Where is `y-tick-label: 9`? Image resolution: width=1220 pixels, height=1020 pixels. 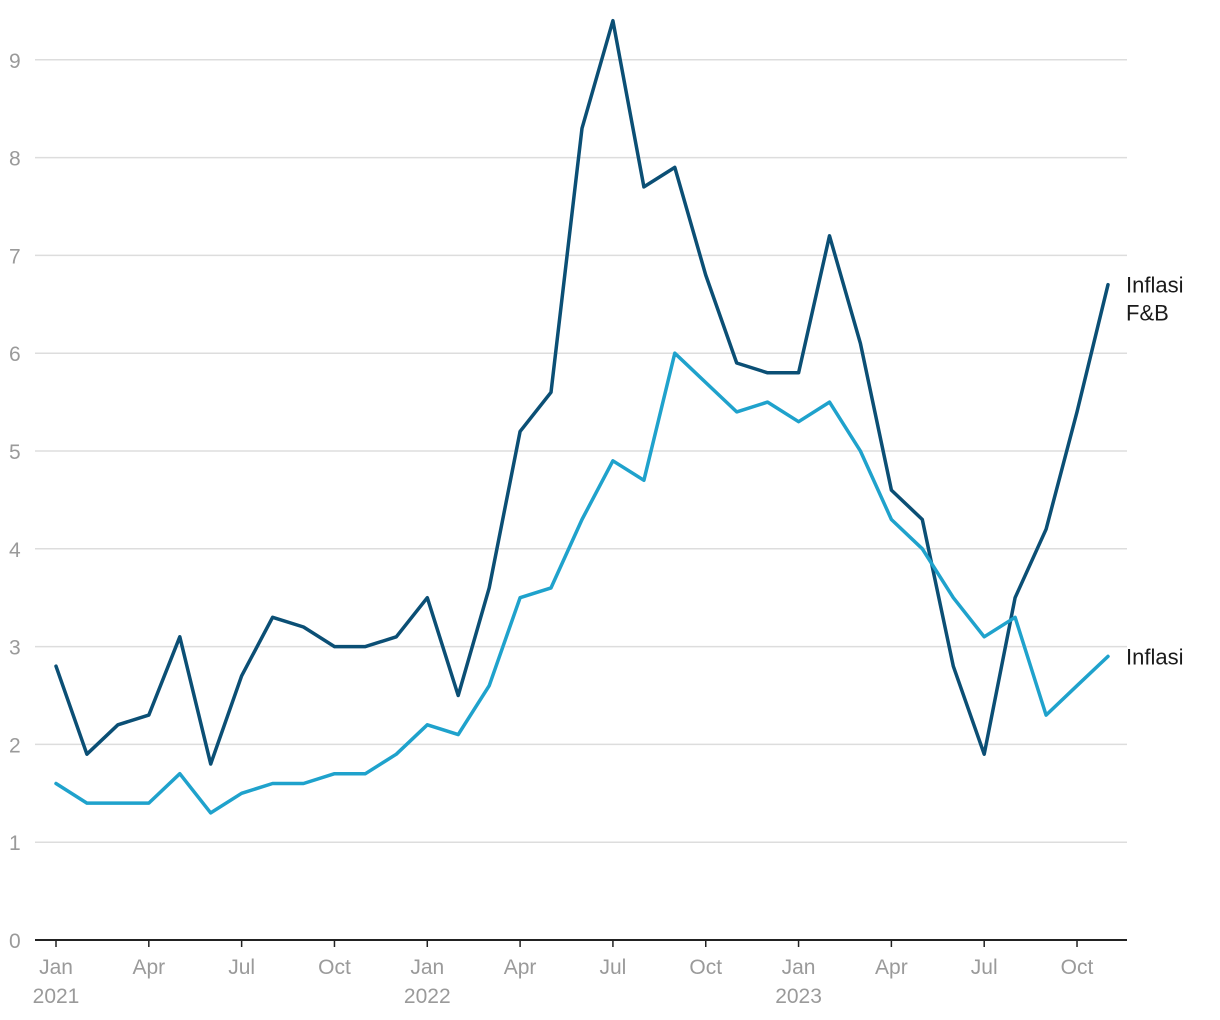
y-tick-label: 9 is located at coordinates (15, 61).